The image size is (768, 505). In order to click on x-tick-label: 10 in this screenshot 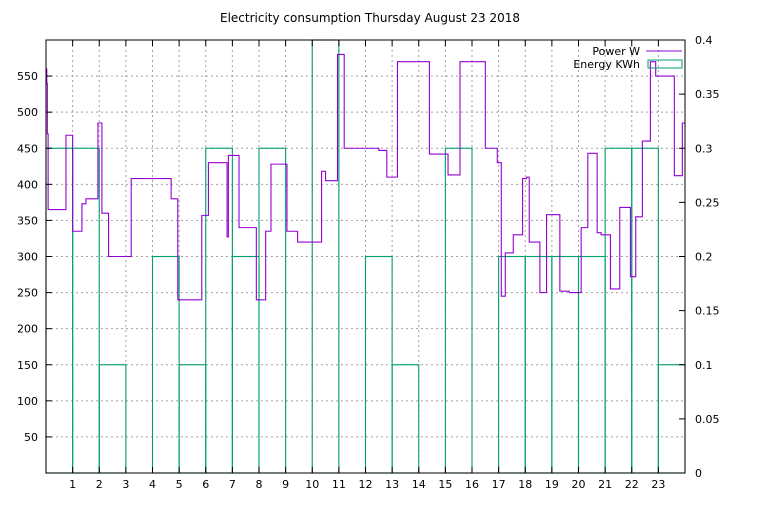, I will do `click(312, 484)`.